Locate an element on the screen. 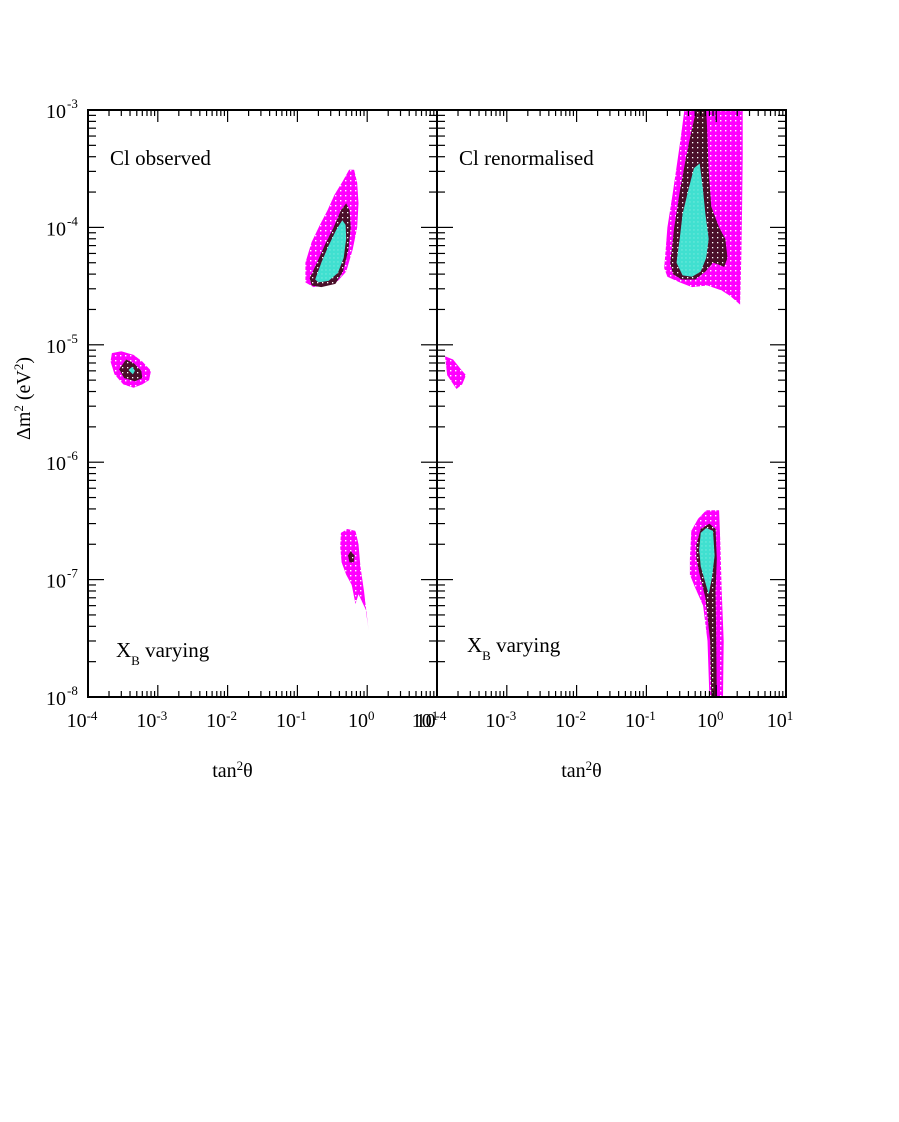 The width and height of the screenshot is (899, 1122). panel-title: Cl renormalised is located at coordinates (526, 158).